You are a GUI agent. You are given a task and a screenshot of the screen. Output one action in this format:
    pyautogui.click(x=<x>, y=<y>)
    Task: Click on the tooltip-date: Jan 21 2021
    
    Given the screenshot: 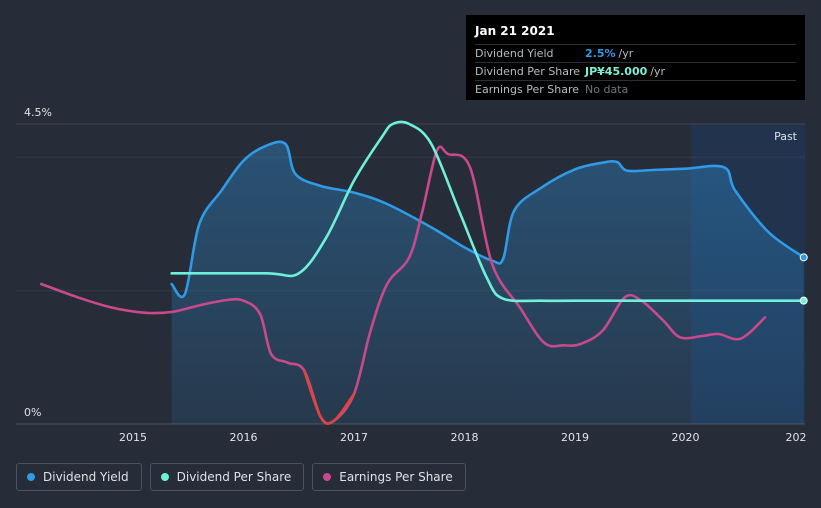 What is the action you would take?
    pyautogui.click(x=515, y=31)
    